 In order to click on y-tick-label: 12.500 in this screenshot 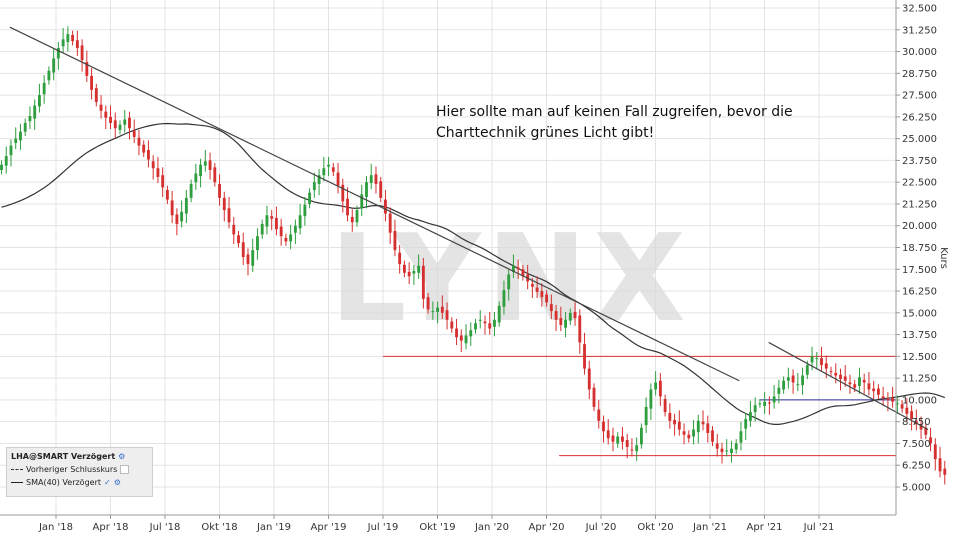, I will do `click(919, 357)`.